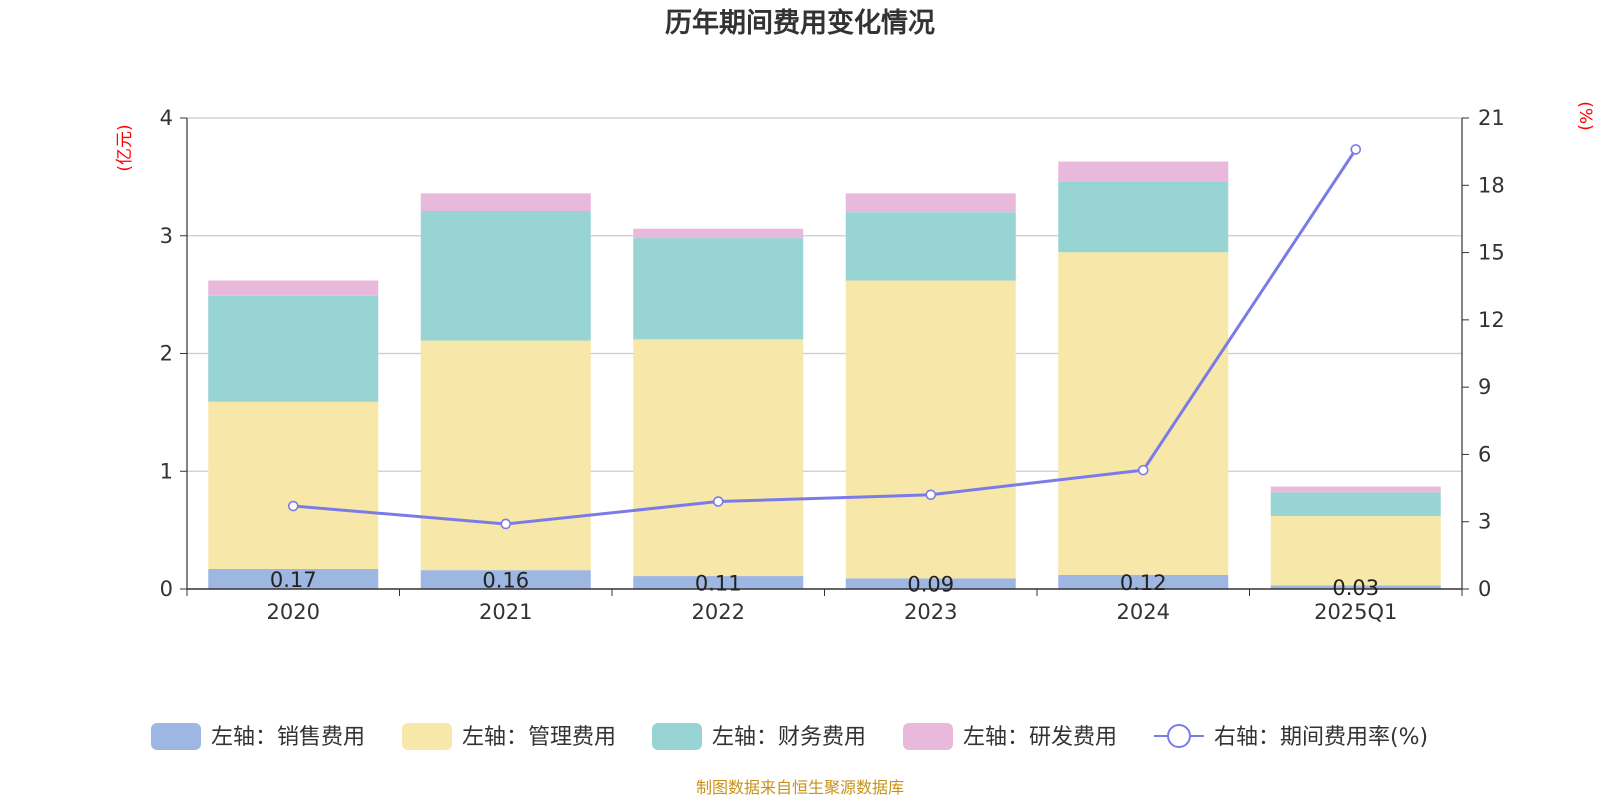 The image size is (1600, 800). Describe the element at coordinates (1143, 413) in the screenshot. I see `bar-2-2024` at that location.